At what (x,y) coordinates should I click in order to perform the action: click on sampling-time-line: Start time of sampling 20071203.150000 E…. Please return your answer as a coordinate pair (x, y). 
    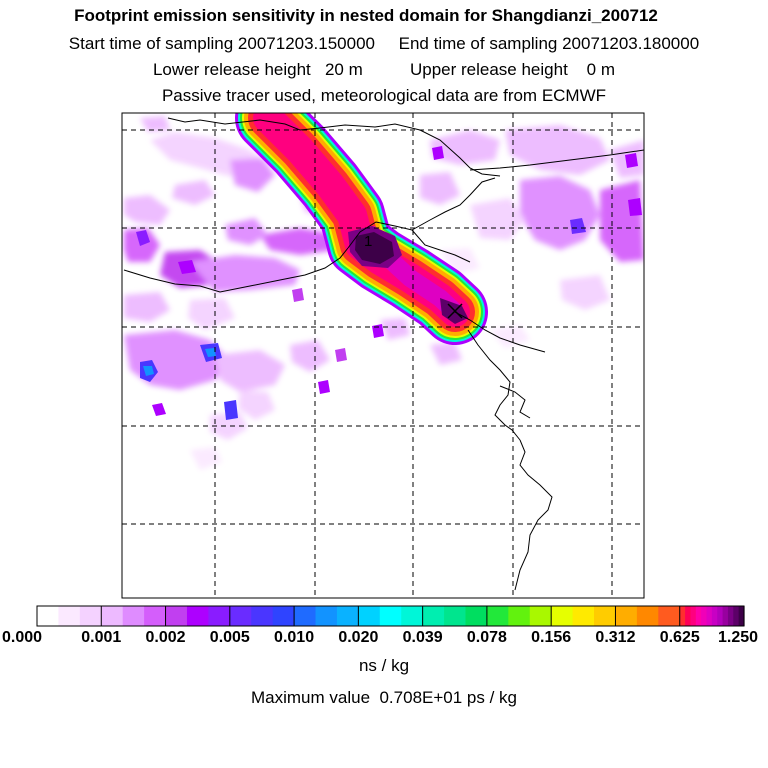
    Looking at the image, I should click on (384, 43).